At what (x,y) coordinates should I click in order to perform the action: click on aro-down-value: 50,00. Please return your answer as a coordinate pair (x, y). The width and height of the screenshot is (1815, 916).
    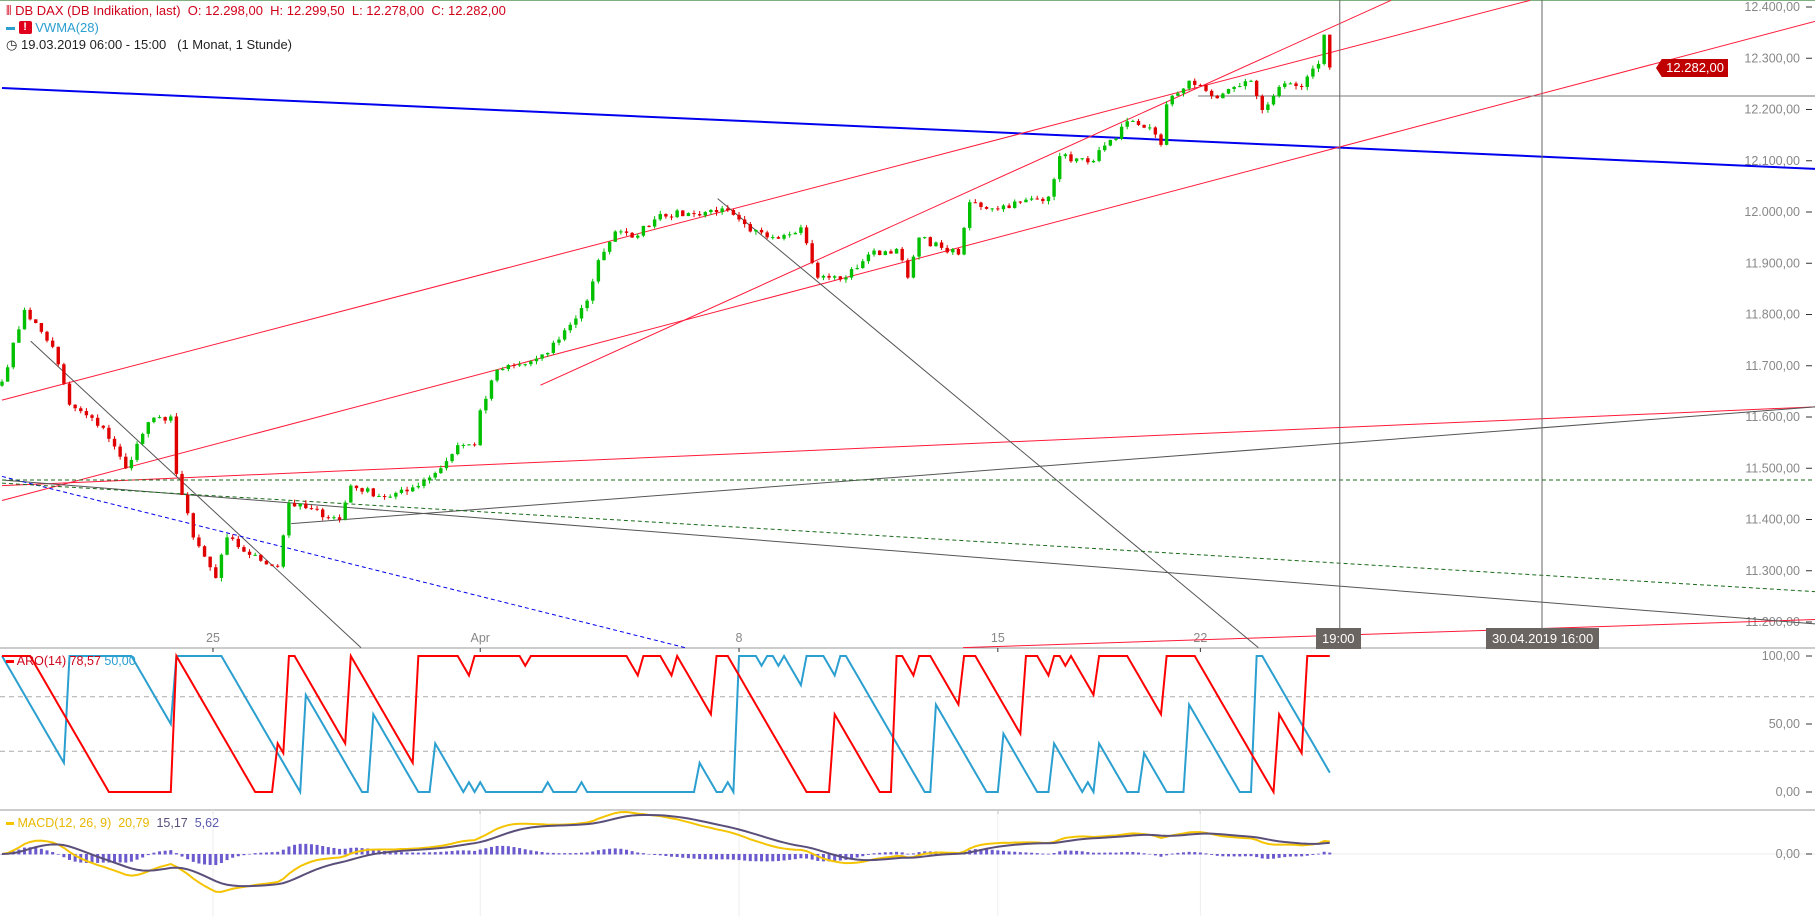
    Looking at the image, I should click on (120, 661).